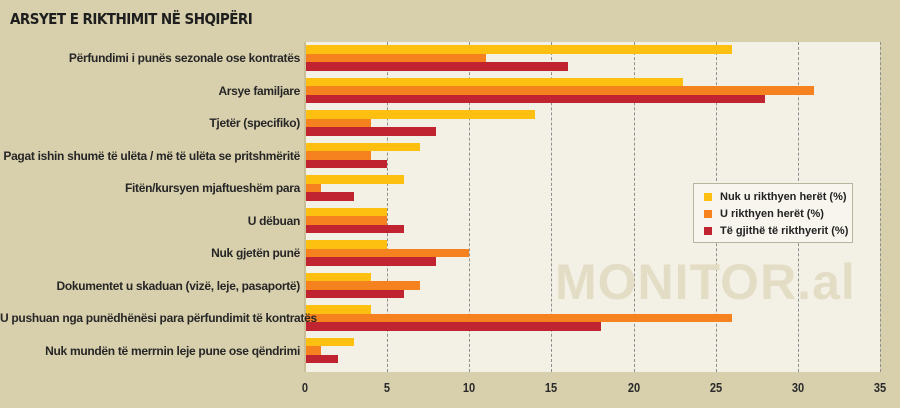 The height and width of the screenshot is (408, 900). I want to click on legend-item: Të gjithë të rikthyerit (%), so click(778, 230).